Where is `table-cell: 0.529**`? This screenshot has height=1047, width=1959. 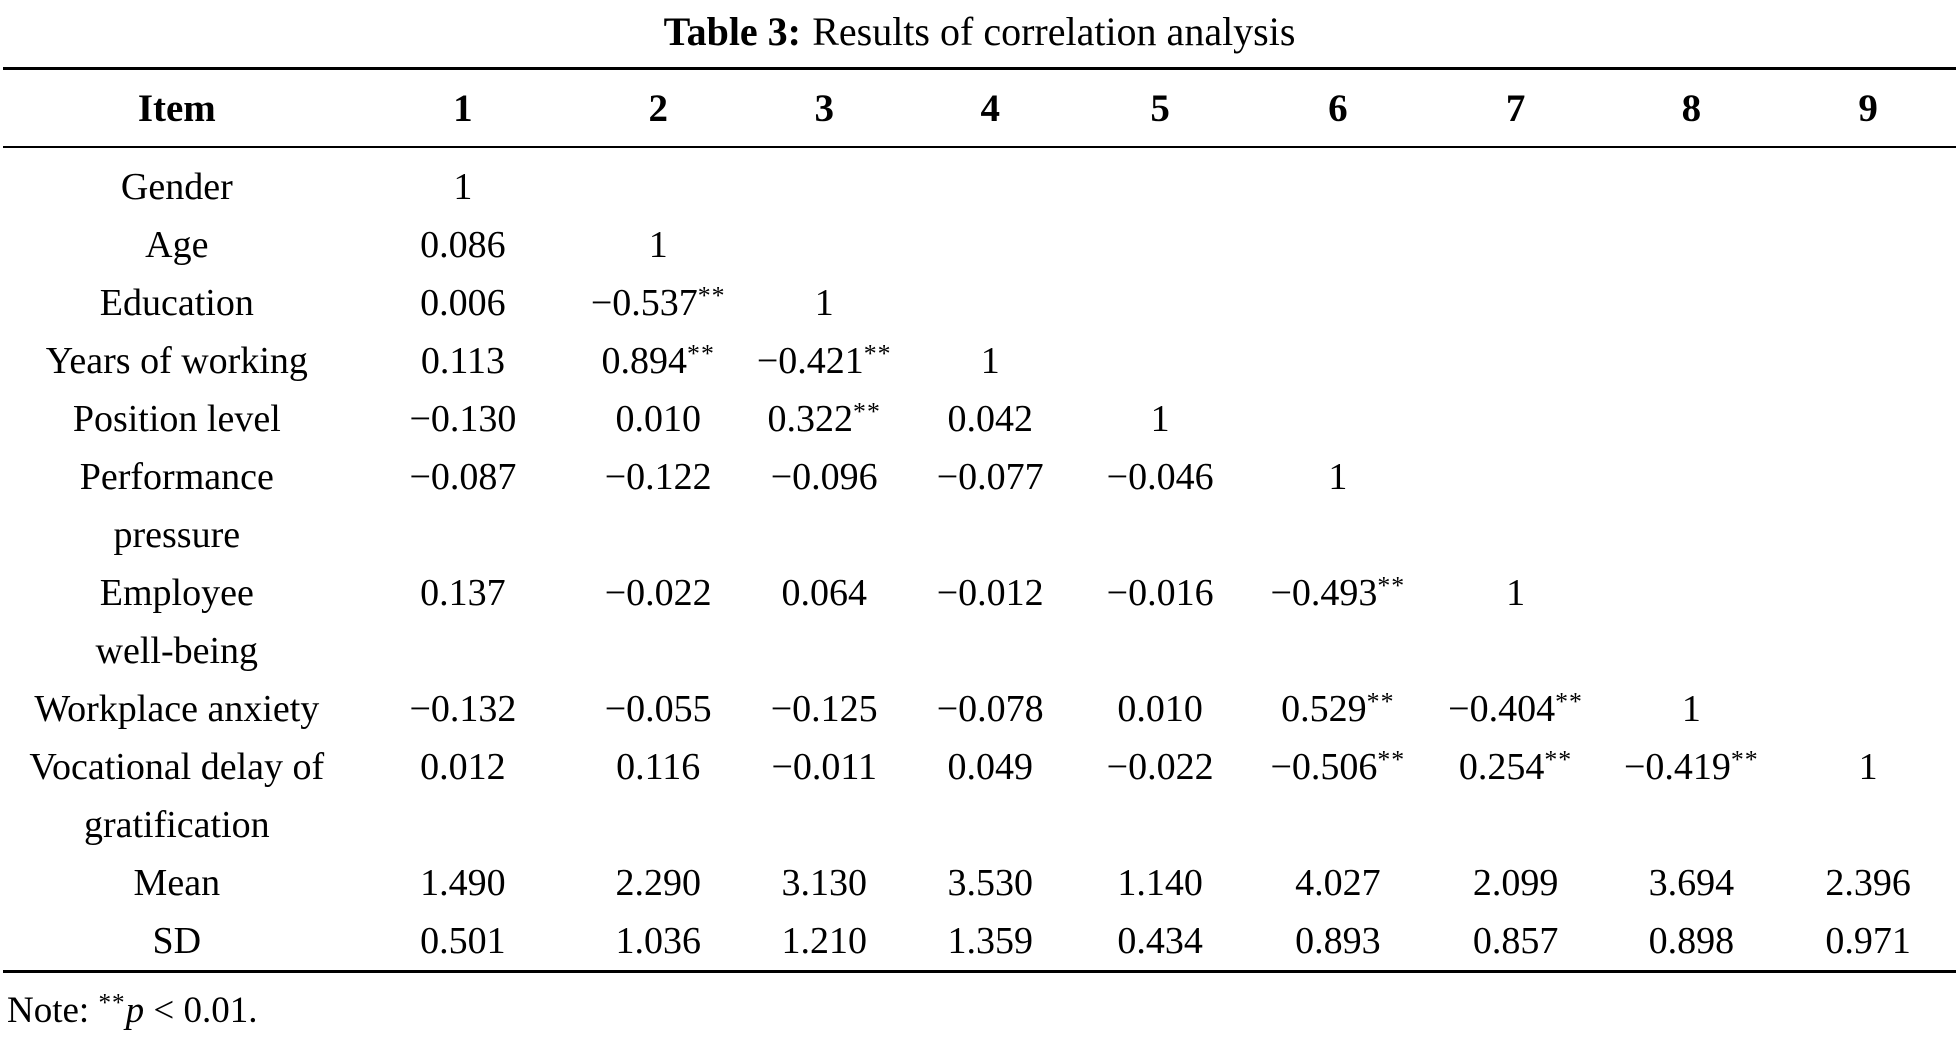
table-cell: 0.529** is located at coordinates (1338, 708).